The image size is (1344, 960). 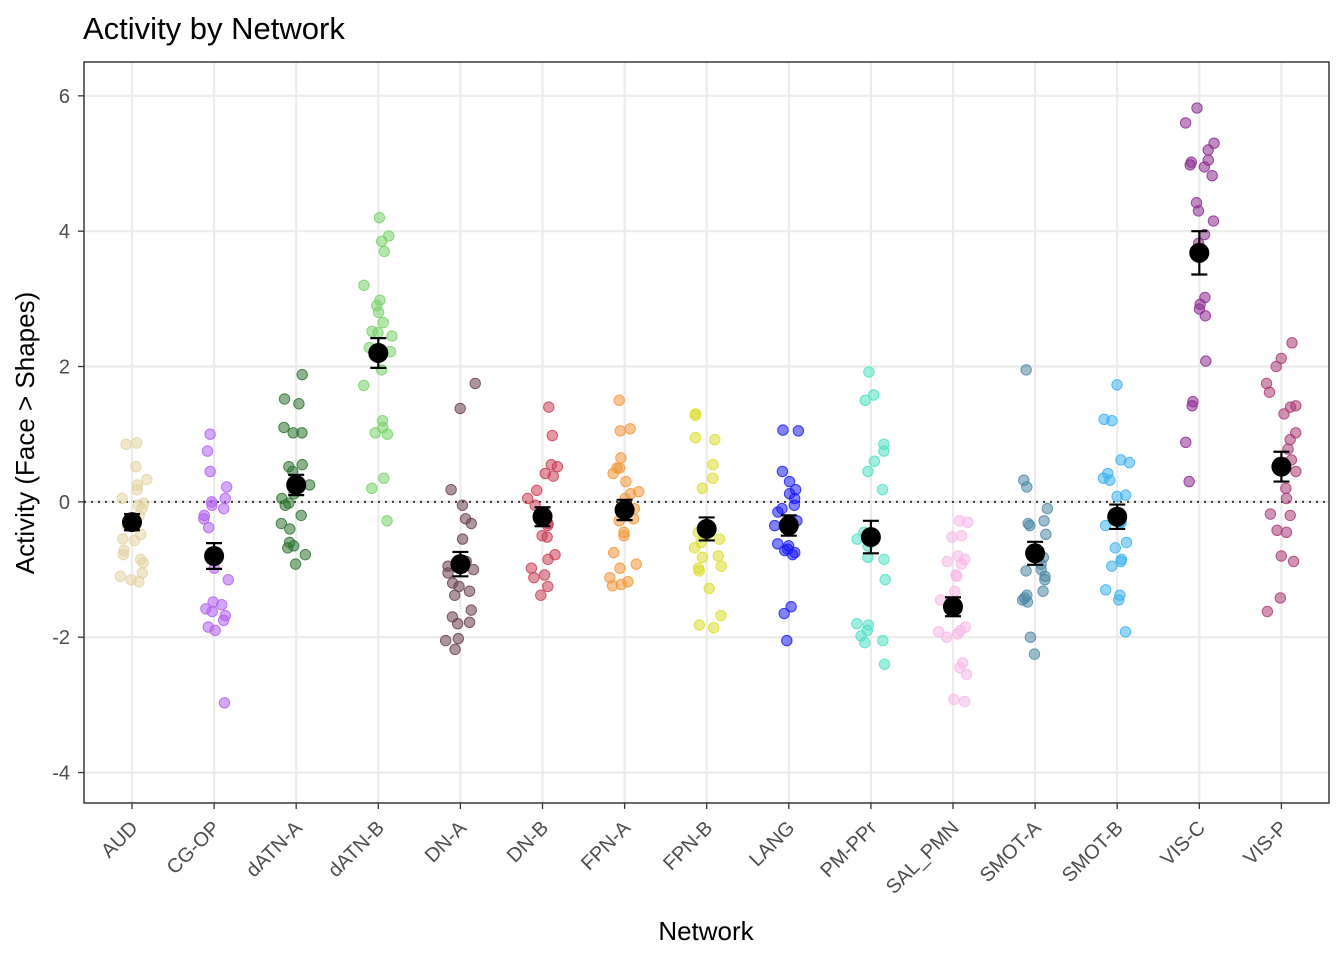 I want to click on y-tick-label: -2, so click(x=61, y=638).